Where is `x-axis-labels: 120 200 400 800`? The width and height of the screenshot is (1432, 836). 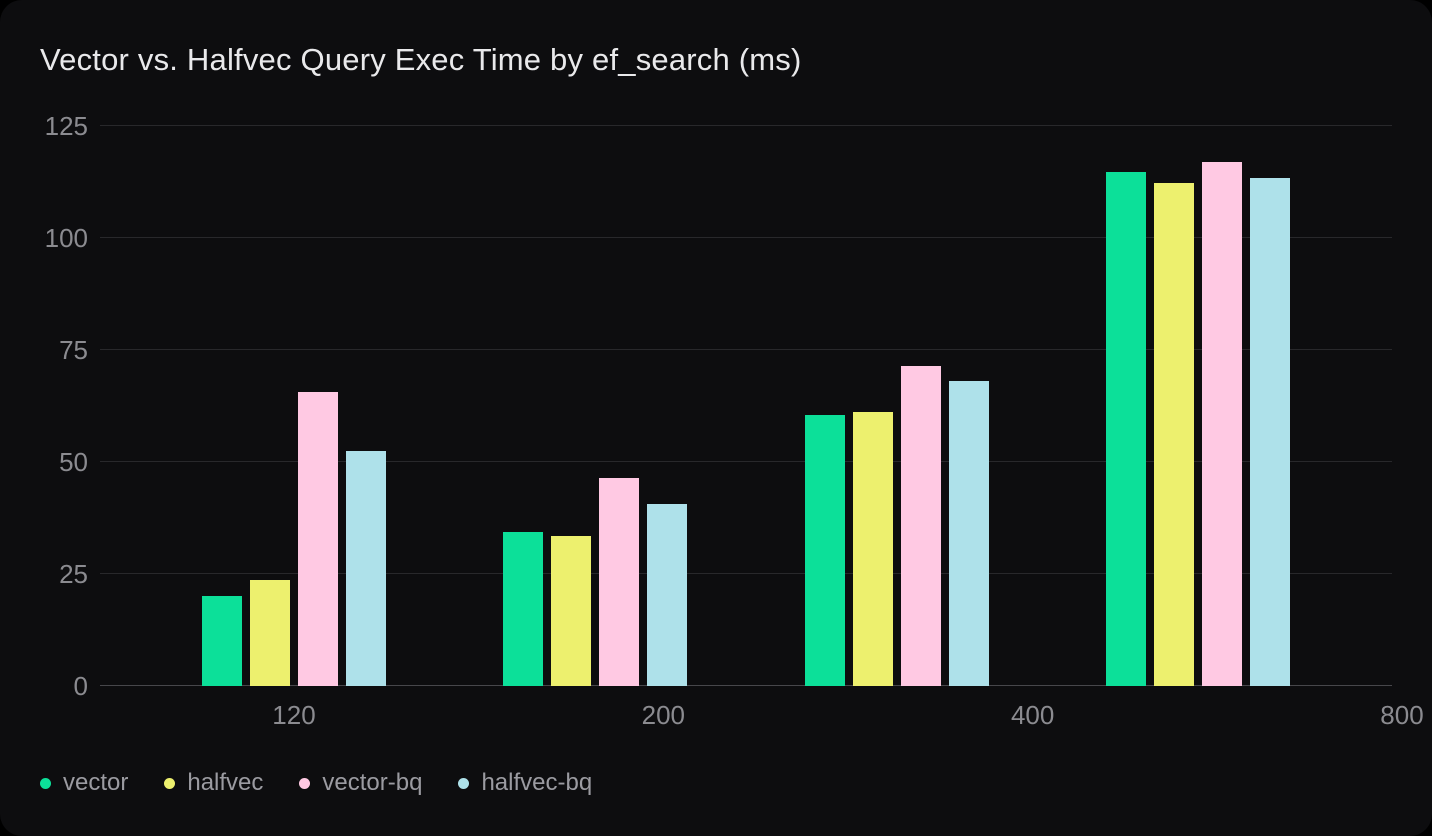
x-axis-labels: 120 200 400 800 is located at coordinates (766, 715).